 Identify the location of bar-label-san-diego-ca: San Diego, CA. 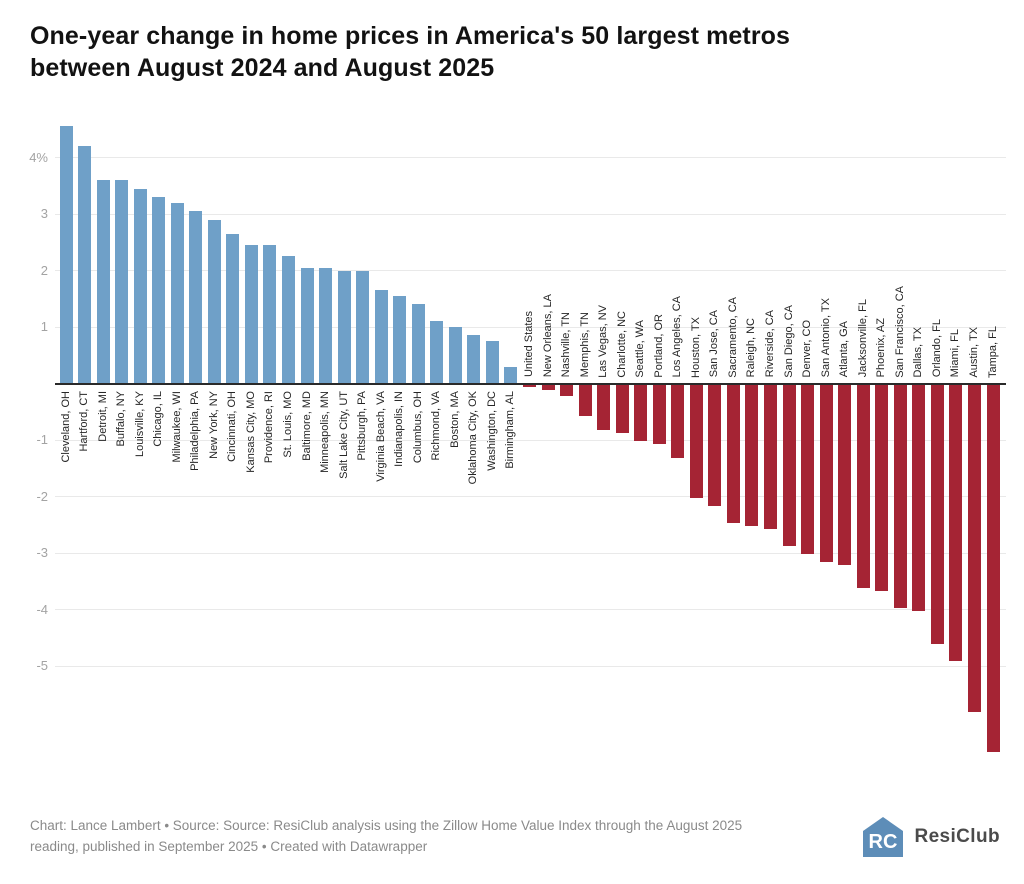
(788, 341).